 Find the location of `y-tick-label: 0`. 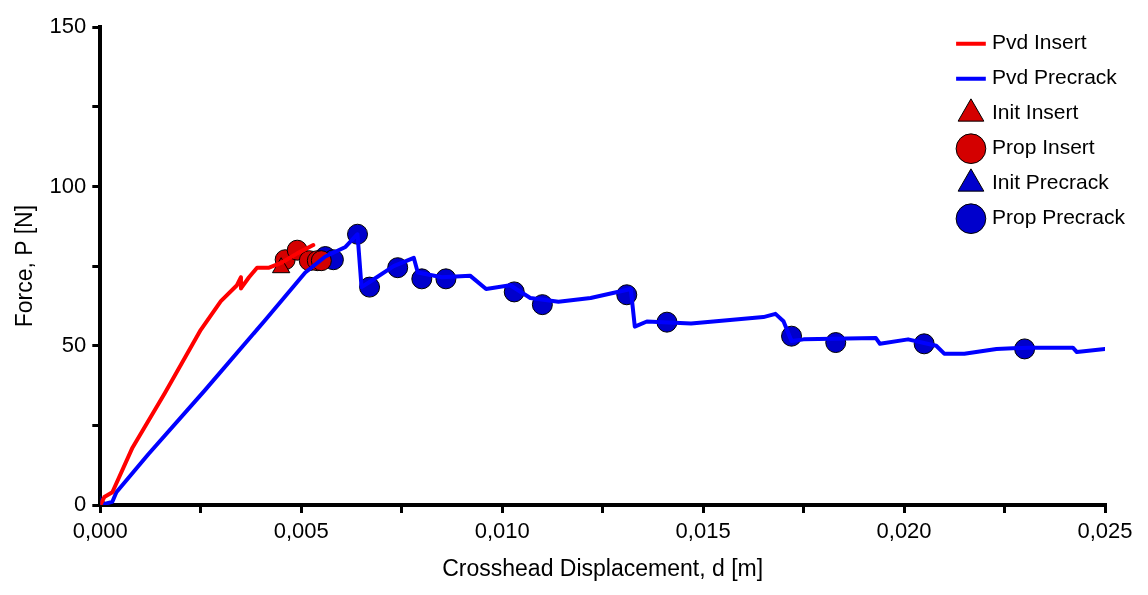

y-tick-label: 0 is located at coordinates (80, 504).